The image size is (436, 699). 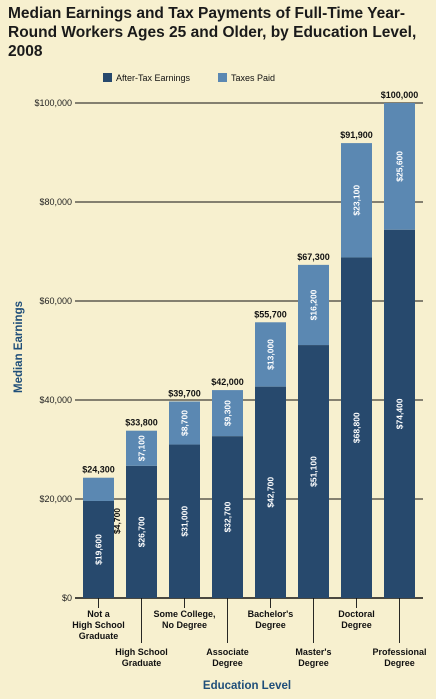 What do you see at coordinates (313, 257) in the screenshot?
I see `bar-total-5: $67,300` at bounding box center [313, 257].